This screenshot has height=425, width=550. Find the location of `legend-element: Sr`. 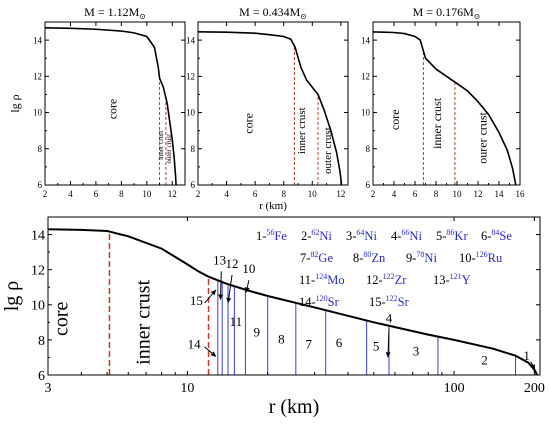

legend-element: Sr is located at coordinates (404, 302).